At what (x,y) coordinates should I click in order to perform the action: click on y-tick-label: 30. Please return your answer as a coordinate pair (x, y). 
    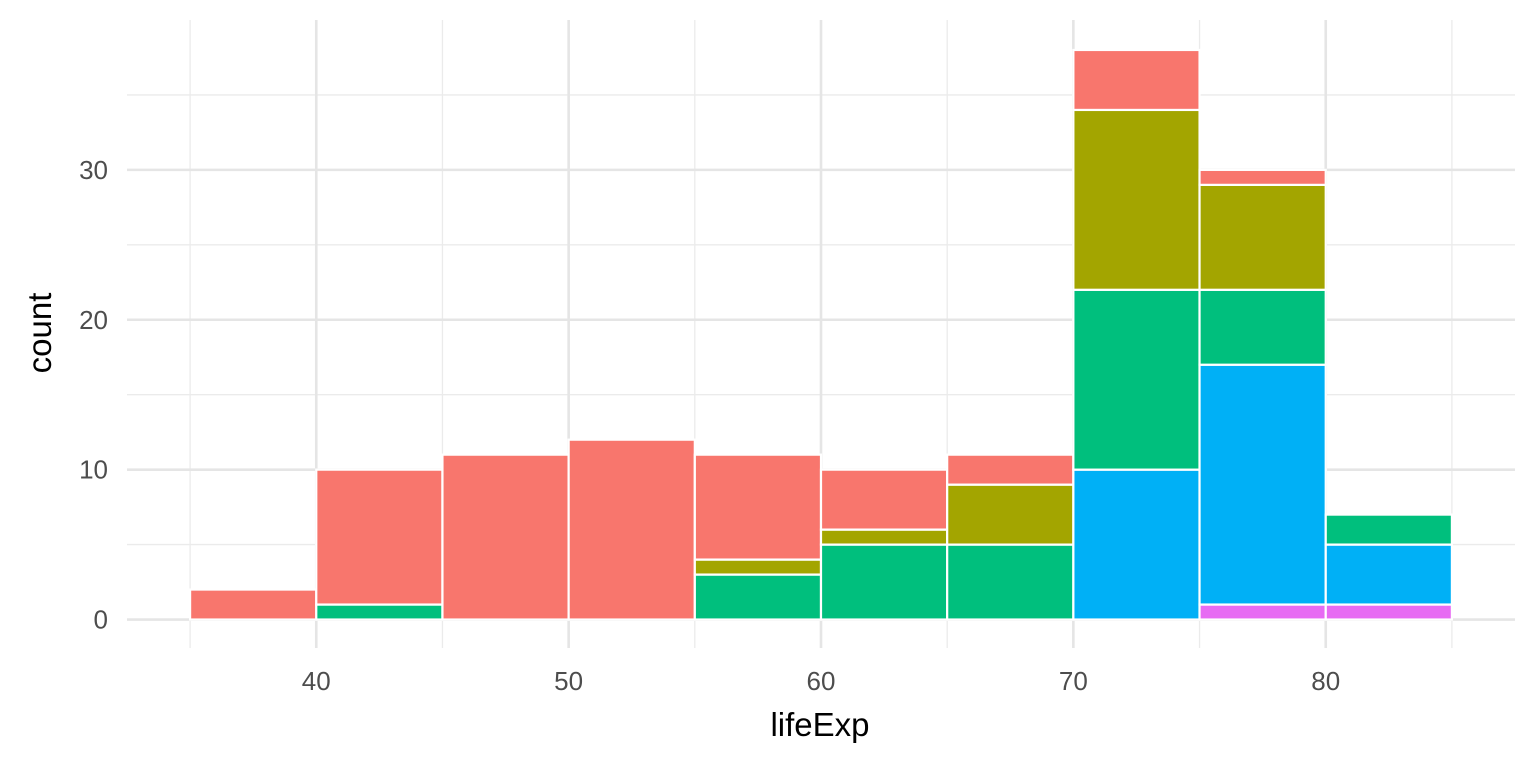
    Looking at the image, I should click on (93, 170).